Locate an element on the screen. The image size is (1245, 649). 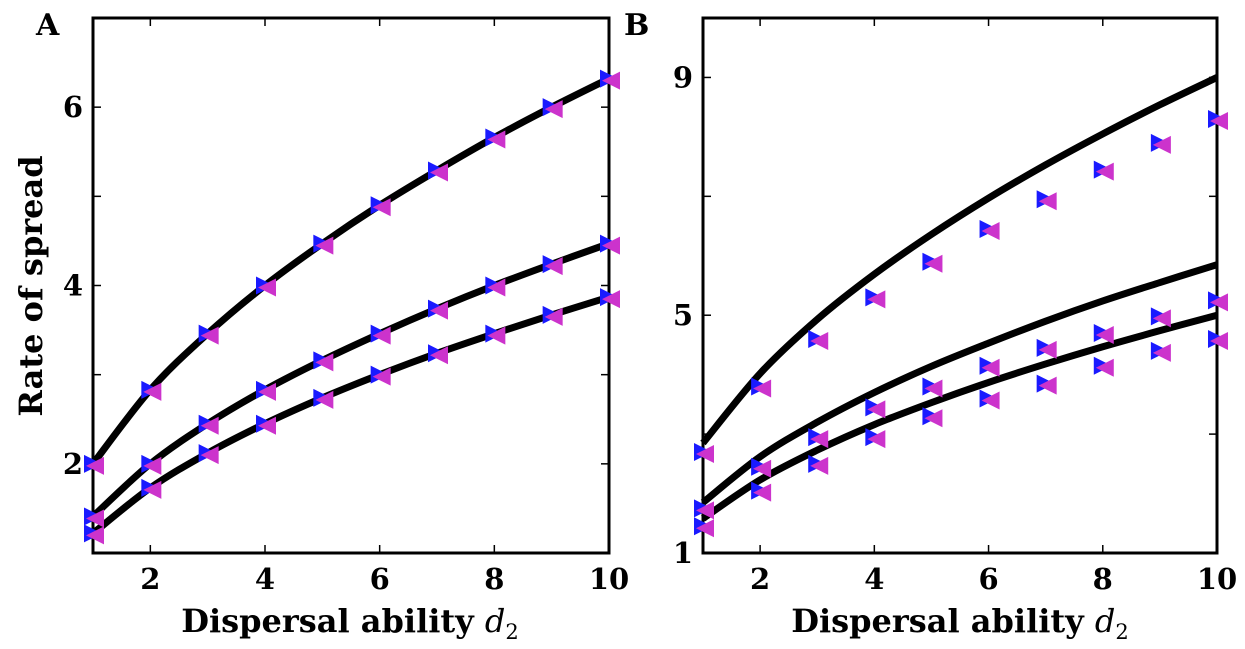
x-tick-label-a: 6 is located at coordinates (380, 579).